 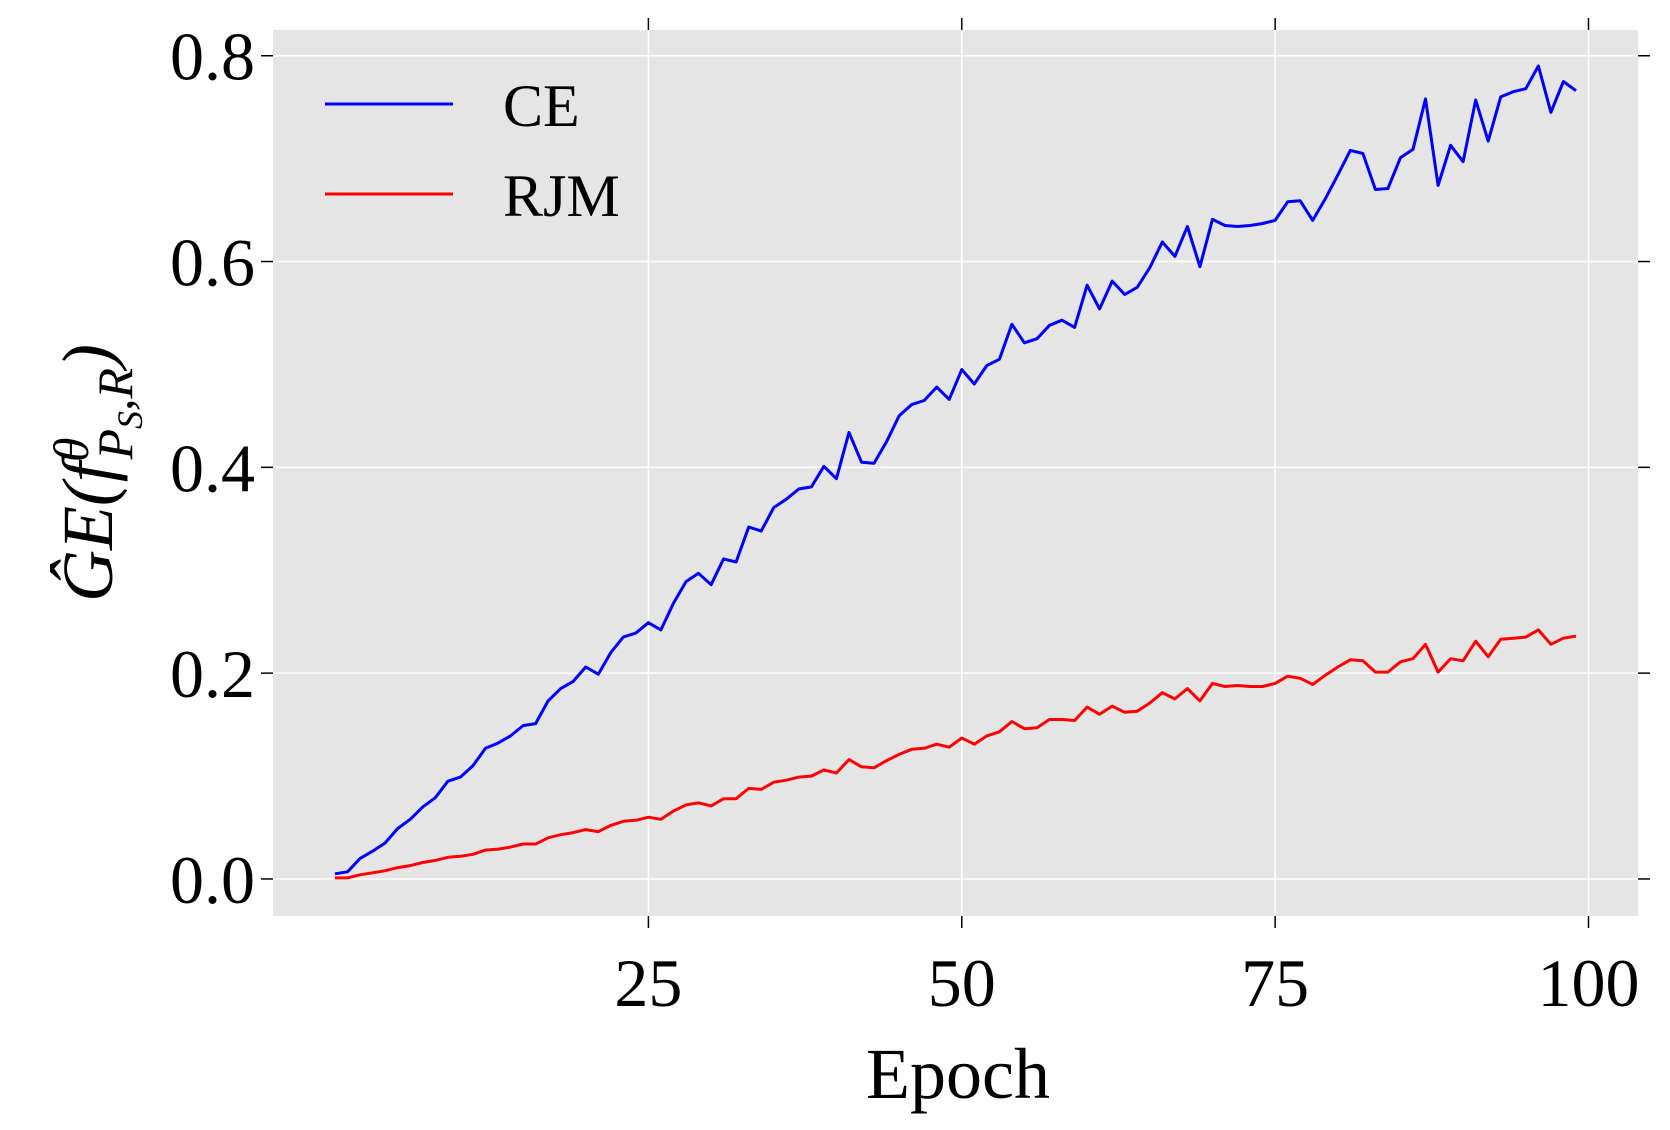 What do you see at coordinates (71, 450) in the screenshot?
I see `y-label-part: θ` at bounding box center [71, 450].